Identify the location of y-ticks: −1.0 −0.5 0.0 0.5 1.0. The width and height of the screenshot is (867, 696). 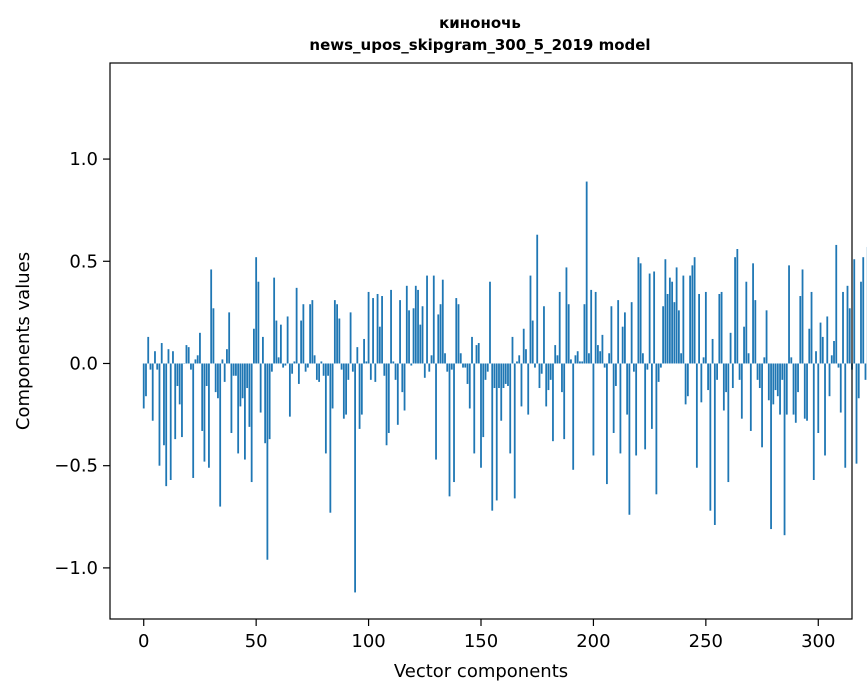
(82, 364).